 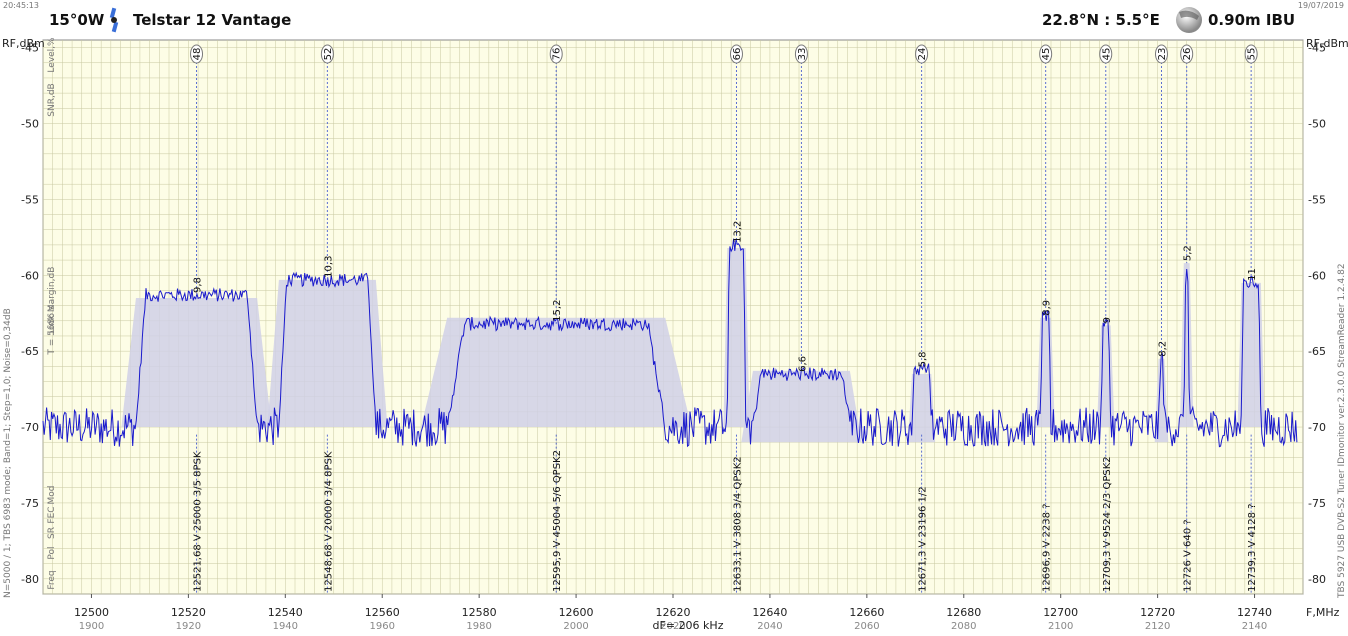 I want to click on if-tick-label: 1940, so click(x=285, y=626).